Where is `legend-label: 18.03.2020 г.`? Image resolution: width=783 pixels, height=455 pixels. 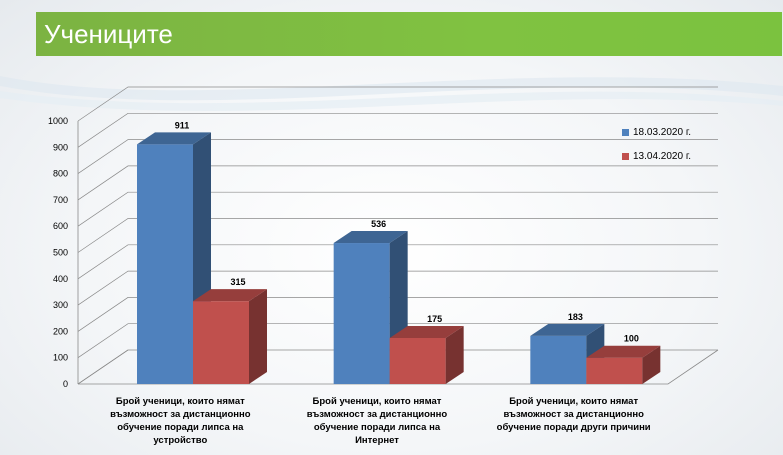
legend-label: 18.03.2020 г. is located at coordinates (662, 132).